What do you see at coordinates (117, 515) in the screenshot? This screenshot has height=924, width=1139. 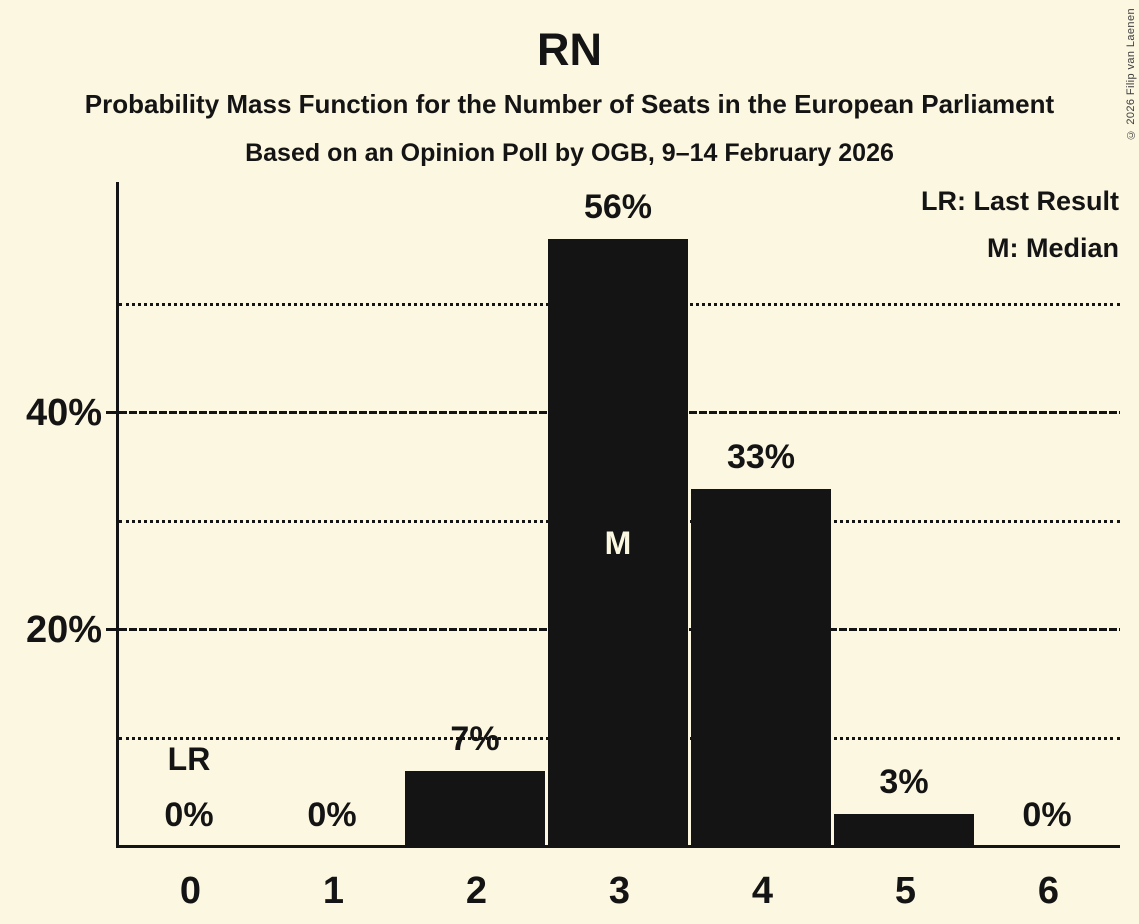 I see `y-axis-line` at bounding box center [117, 515].